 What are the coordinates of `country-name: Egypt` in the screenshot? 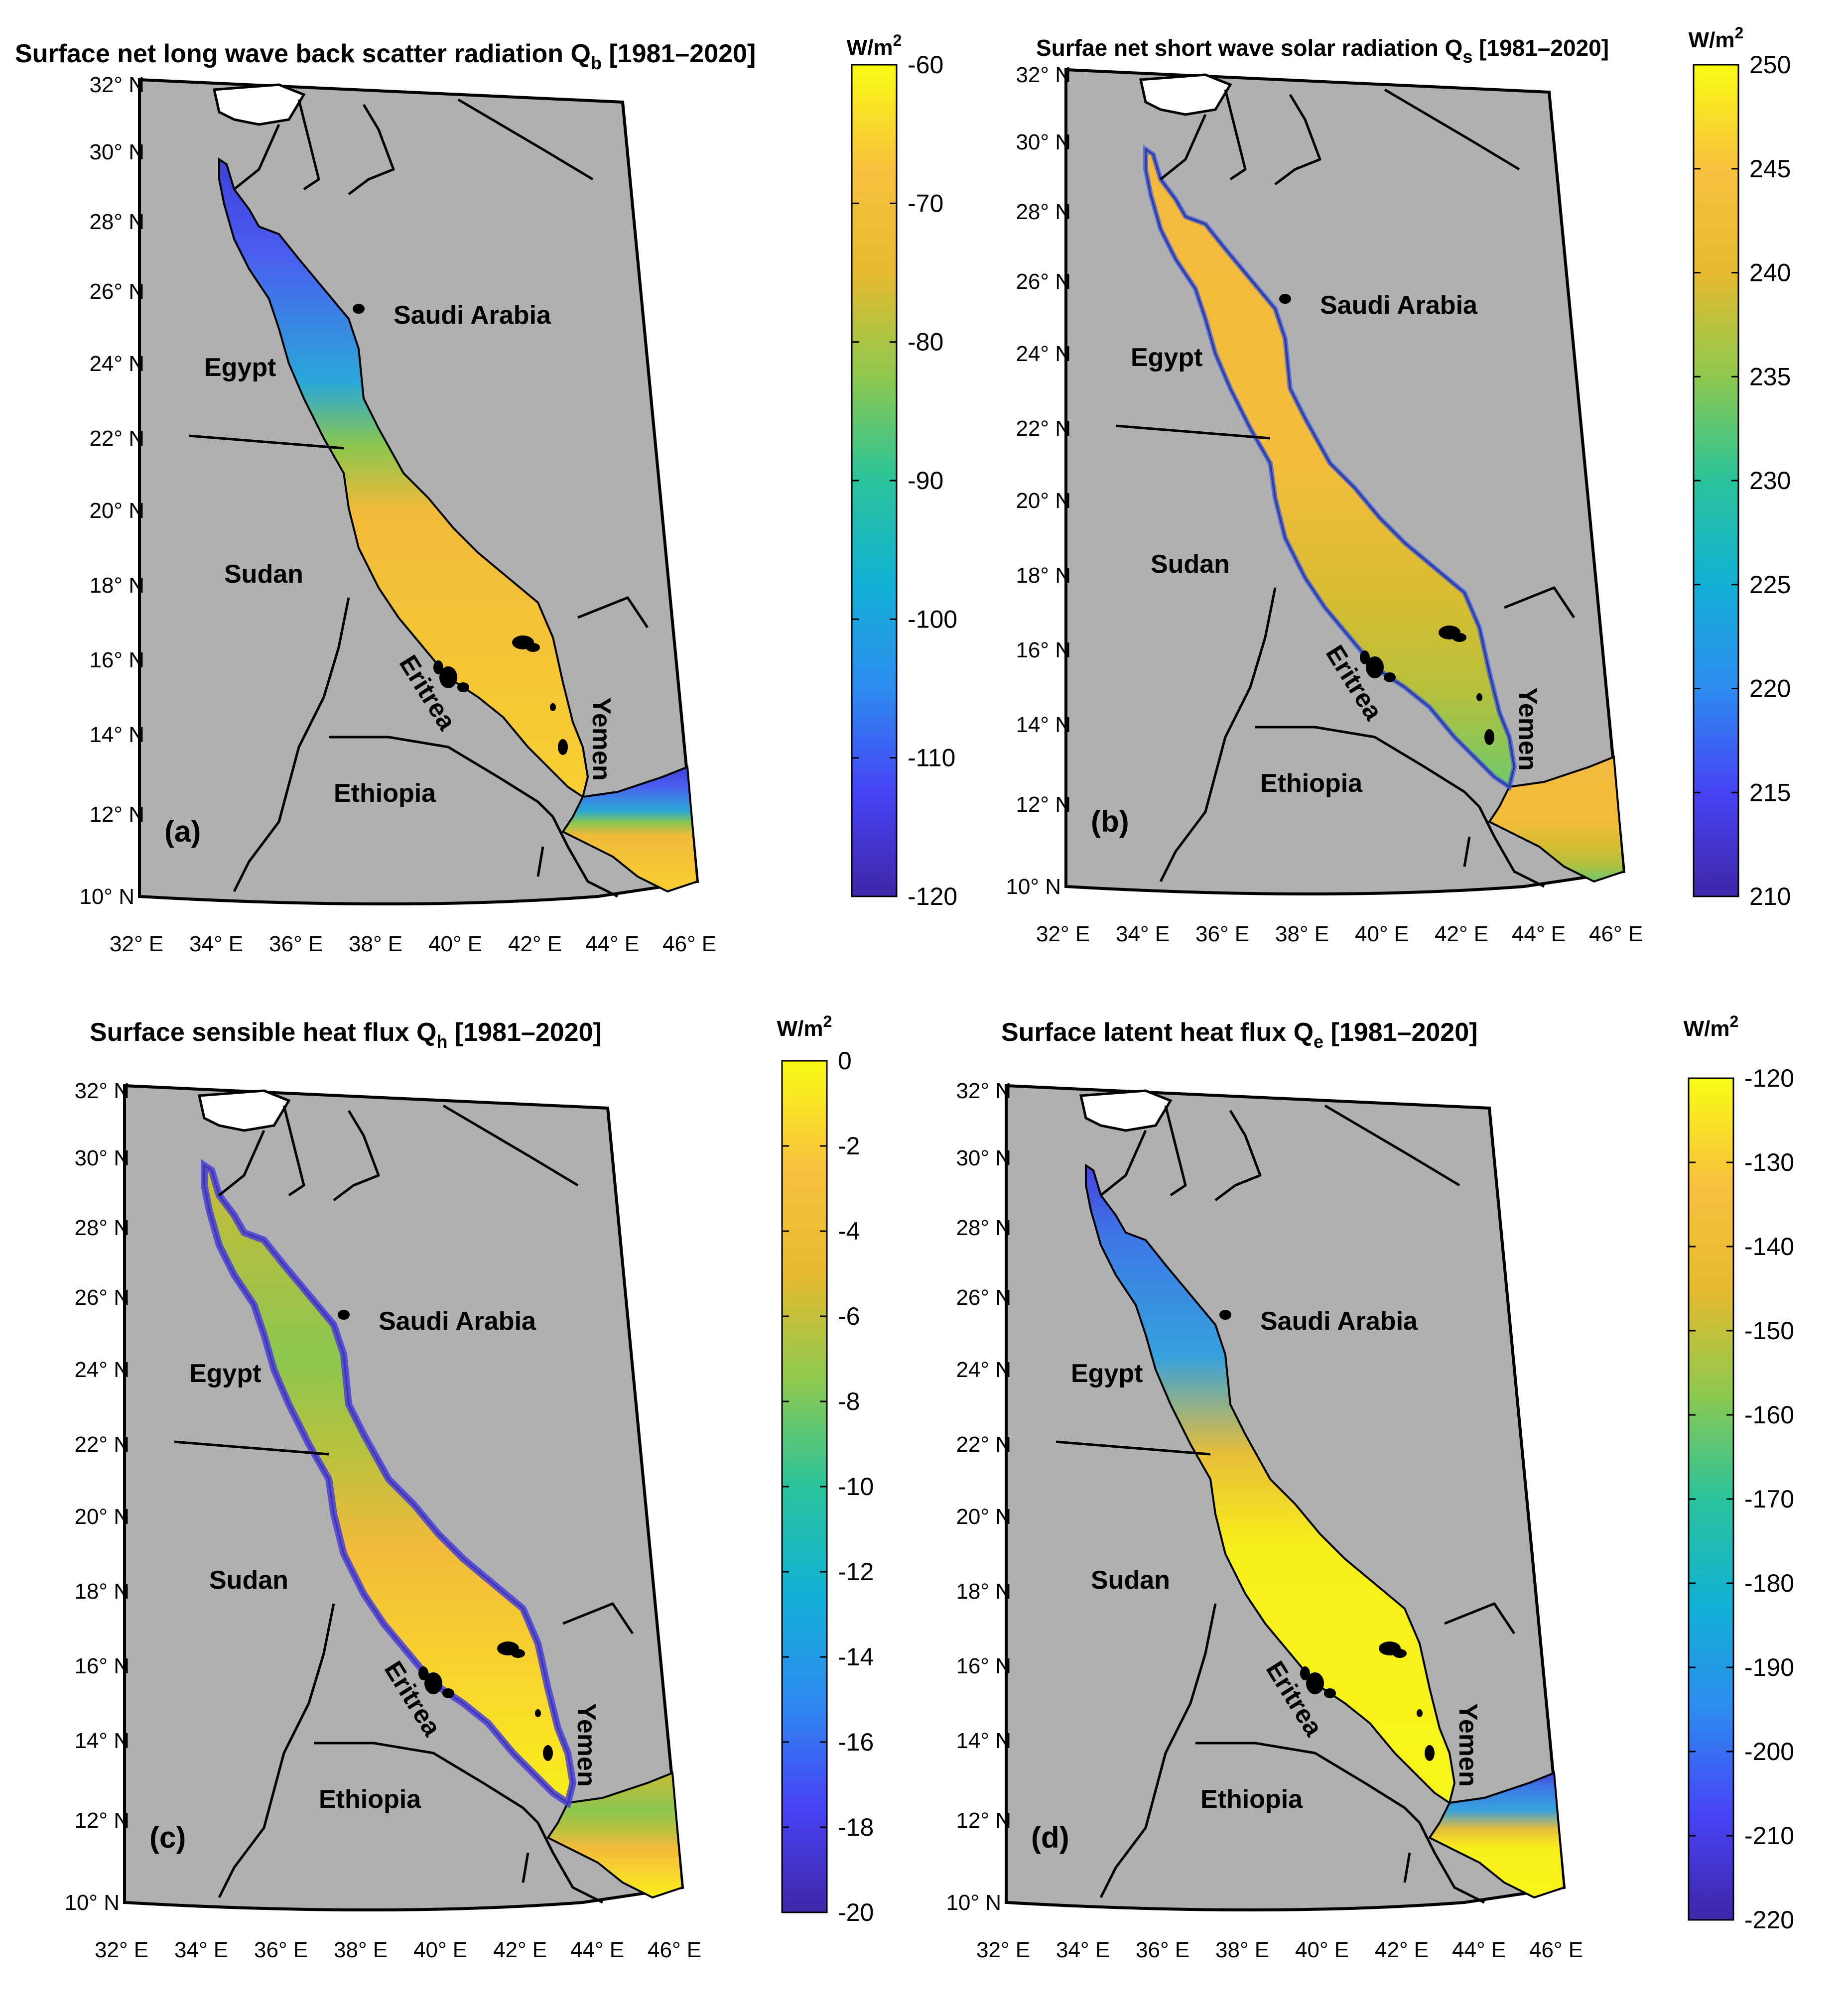 It's located at (1166, 357).